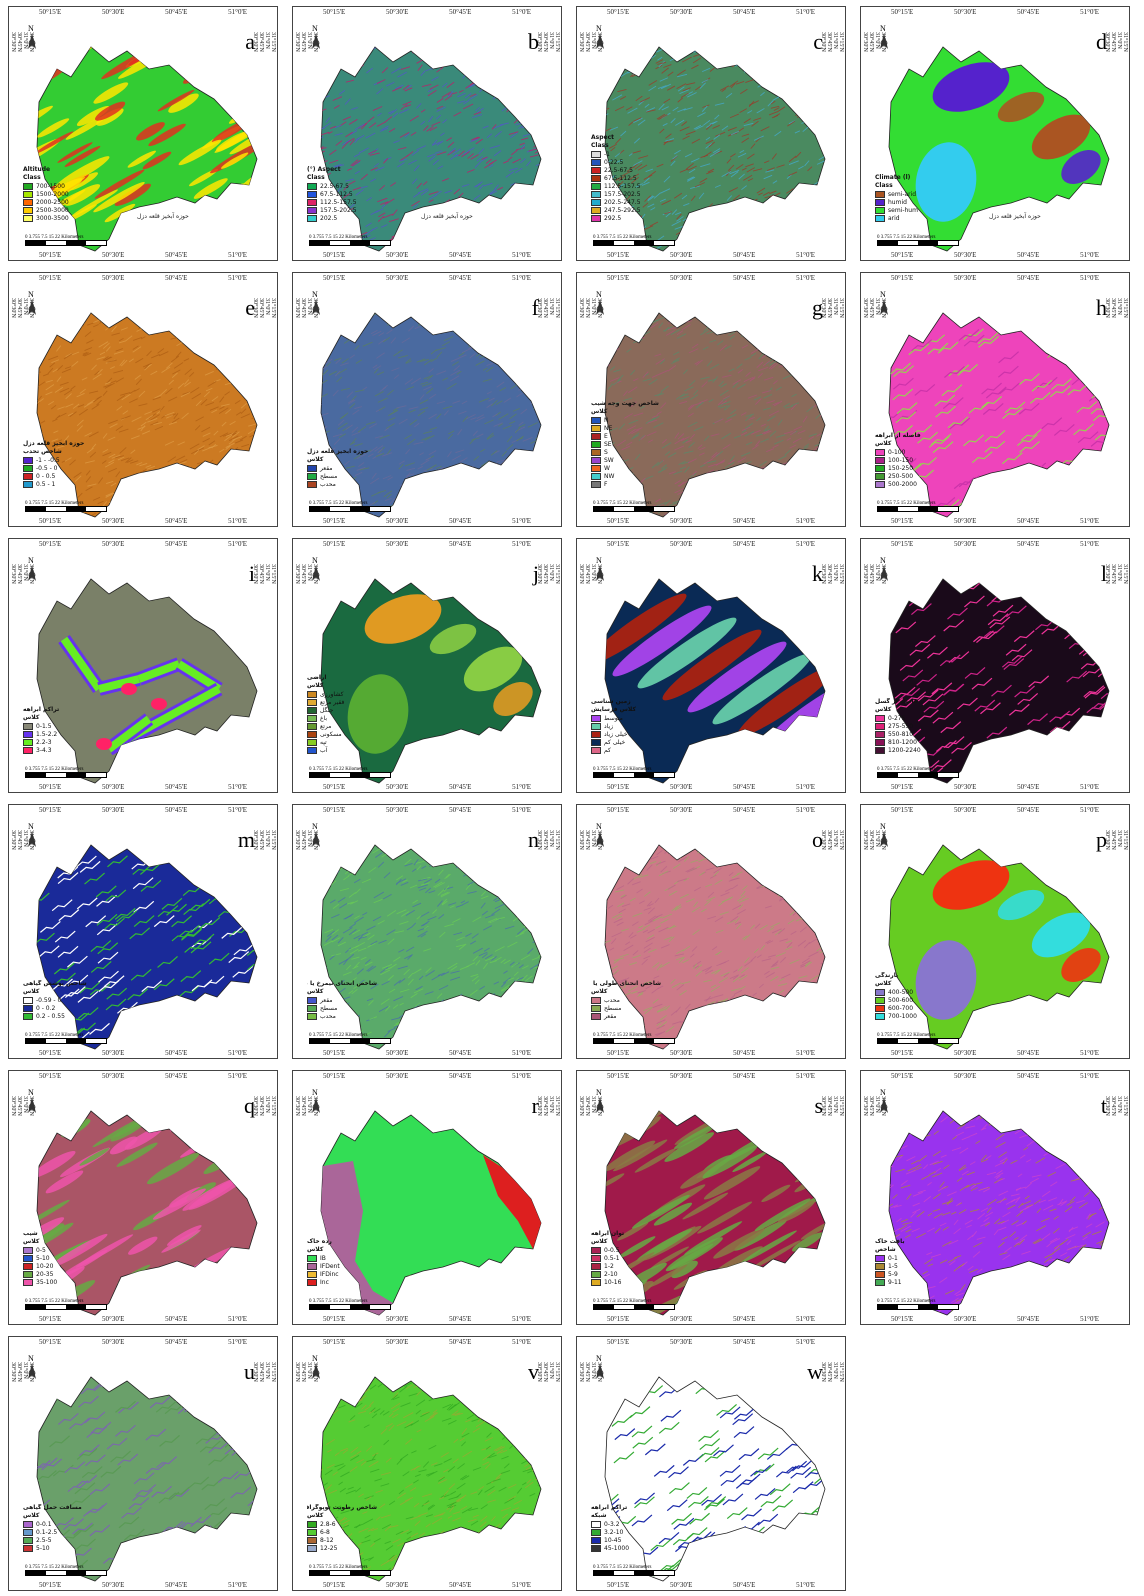  Describe the element at coordinates (1101, 839) in the screenshot. I see `panel-letter: p` at that location.